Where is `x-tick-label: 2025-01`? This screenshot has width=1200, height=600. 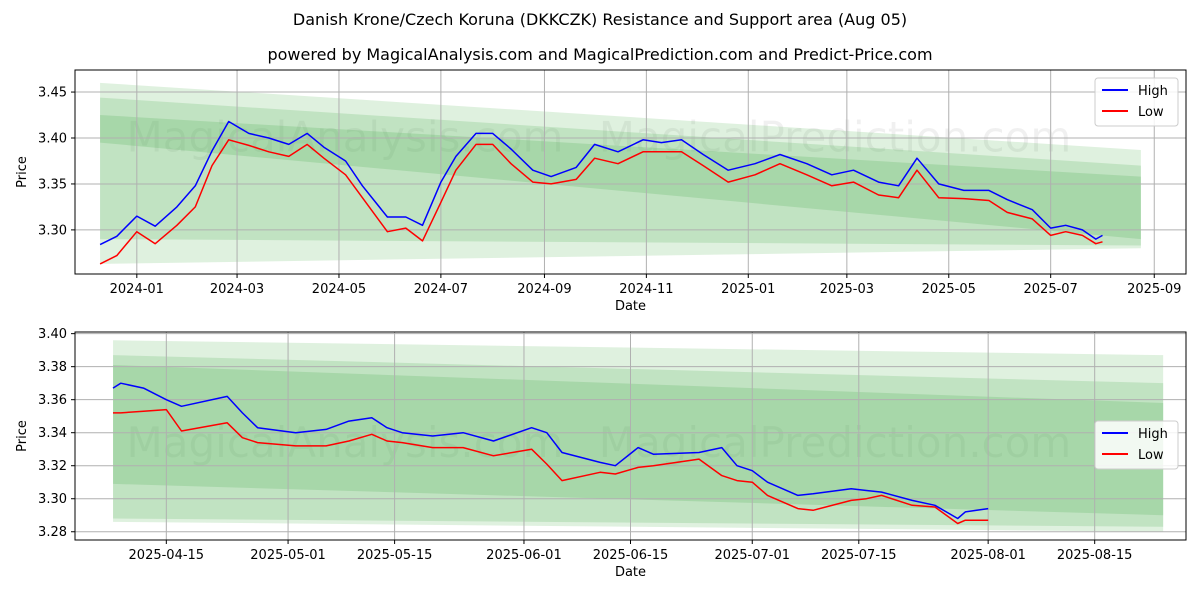 x-tick-label: 2025-01 is located at coordinates (748, 289).